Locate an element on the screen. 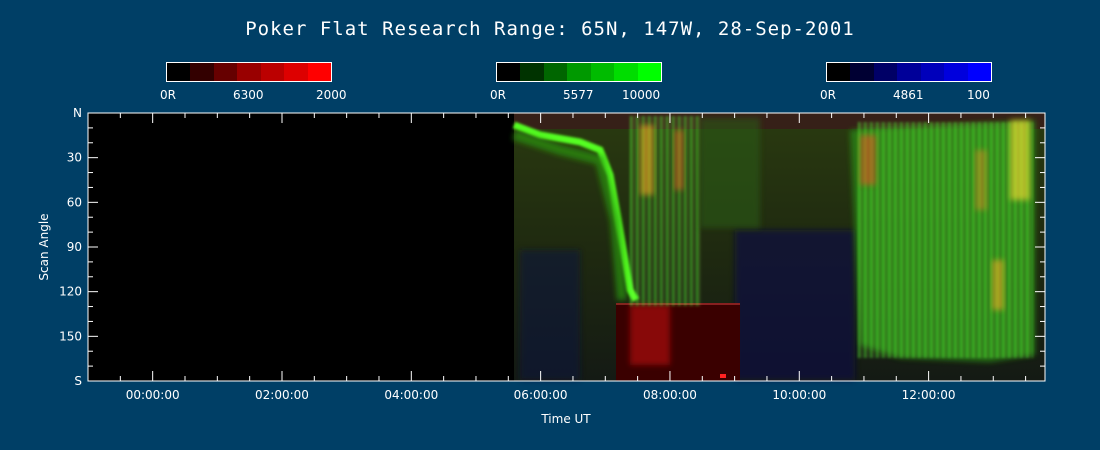  colorbar-5577-name: 5577 is located at coordinates (578, 95).